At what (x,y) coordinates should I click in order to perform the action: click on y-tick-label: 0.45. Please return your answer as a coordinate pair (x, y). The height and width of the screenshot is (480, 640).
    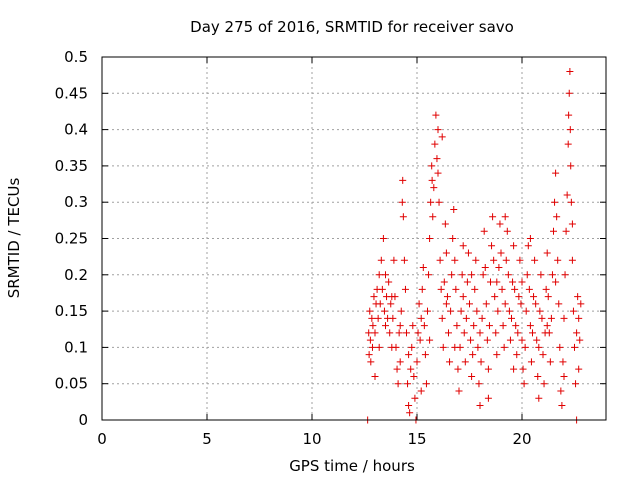
    Looking at the image, I should click on (71, 93).